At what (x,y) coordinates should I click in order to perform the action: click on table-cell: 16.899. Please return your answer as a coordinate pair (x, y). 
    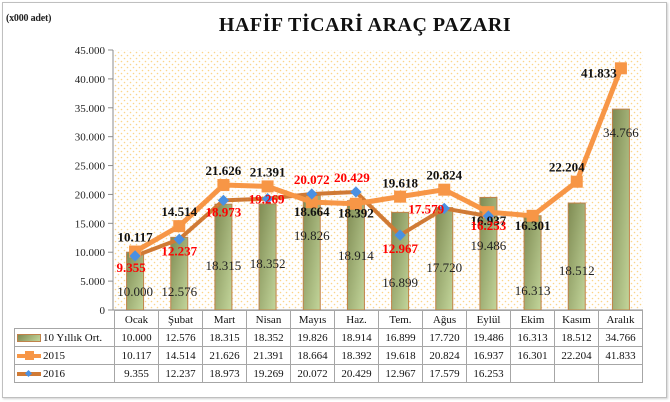
    Looking at the image, I should click on (400, 337).